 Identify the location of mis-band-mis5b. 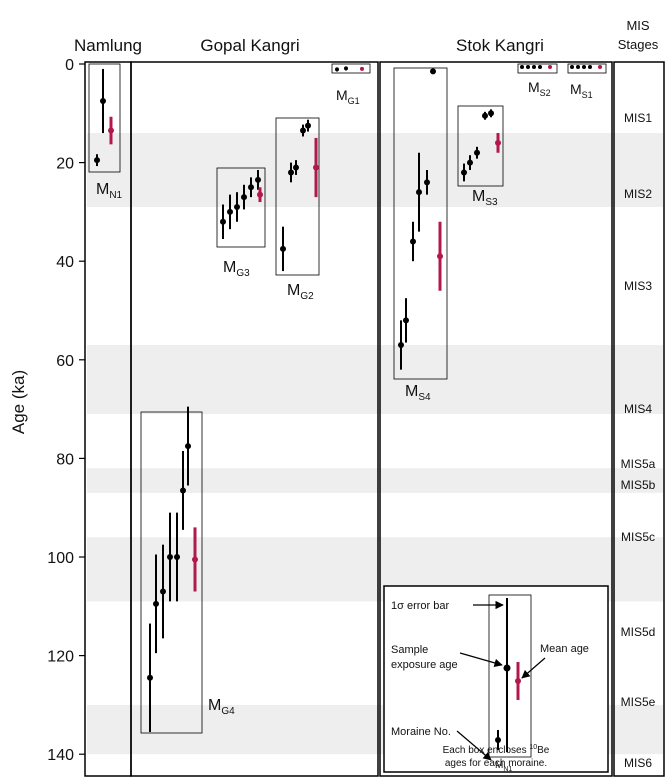
(375, 480).